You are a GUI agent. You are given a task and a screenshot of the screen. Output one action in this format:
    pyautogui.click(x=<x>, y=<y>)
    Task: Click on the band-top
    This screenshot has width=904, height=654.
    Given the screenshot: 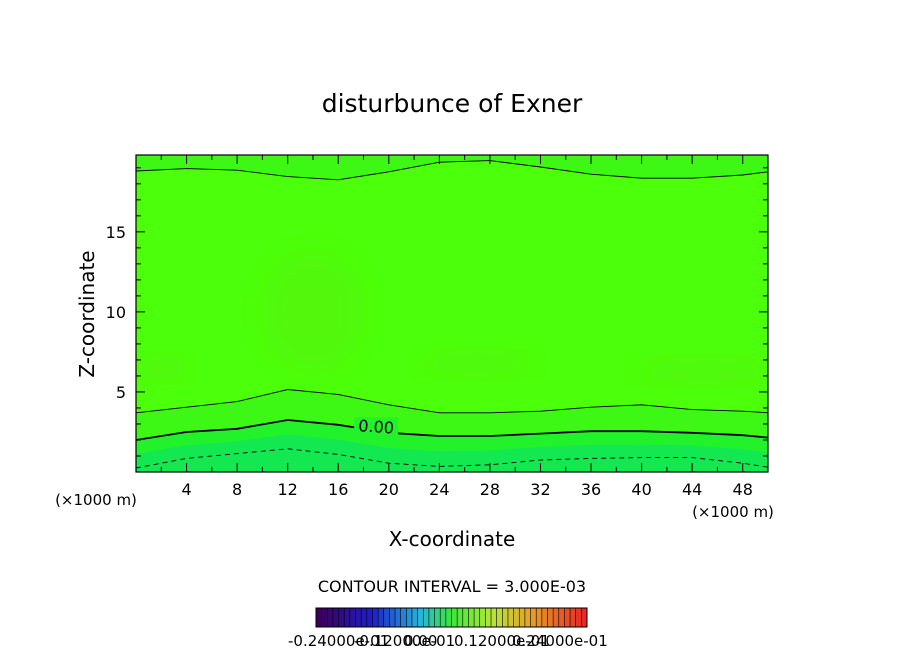 What is the action you would take?
    pyautogui.click(x=452, y=167)
    